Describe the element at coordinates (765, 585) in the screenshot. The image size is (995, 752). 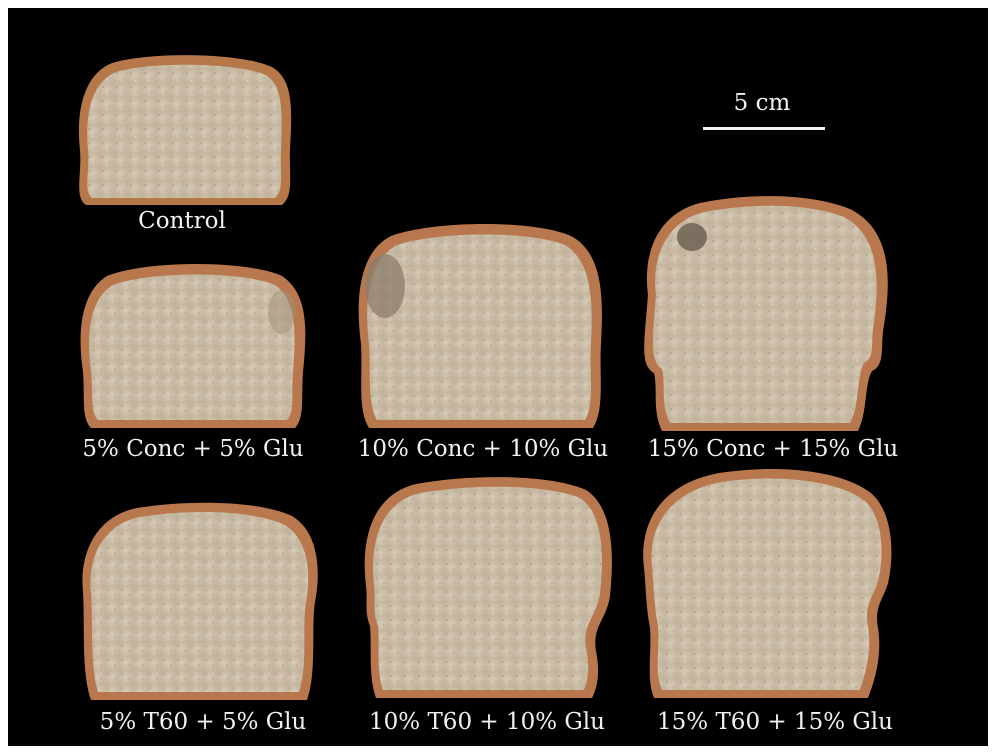
I see `bread-slice-15-t60` at that location.